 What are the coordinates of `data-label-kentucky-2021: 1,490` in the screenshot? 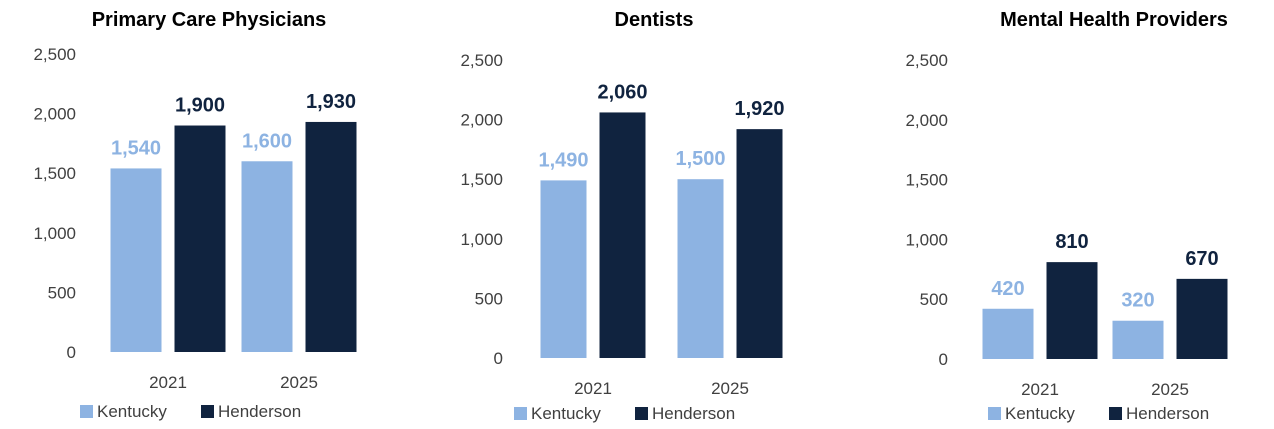 It's located at (563, 160).